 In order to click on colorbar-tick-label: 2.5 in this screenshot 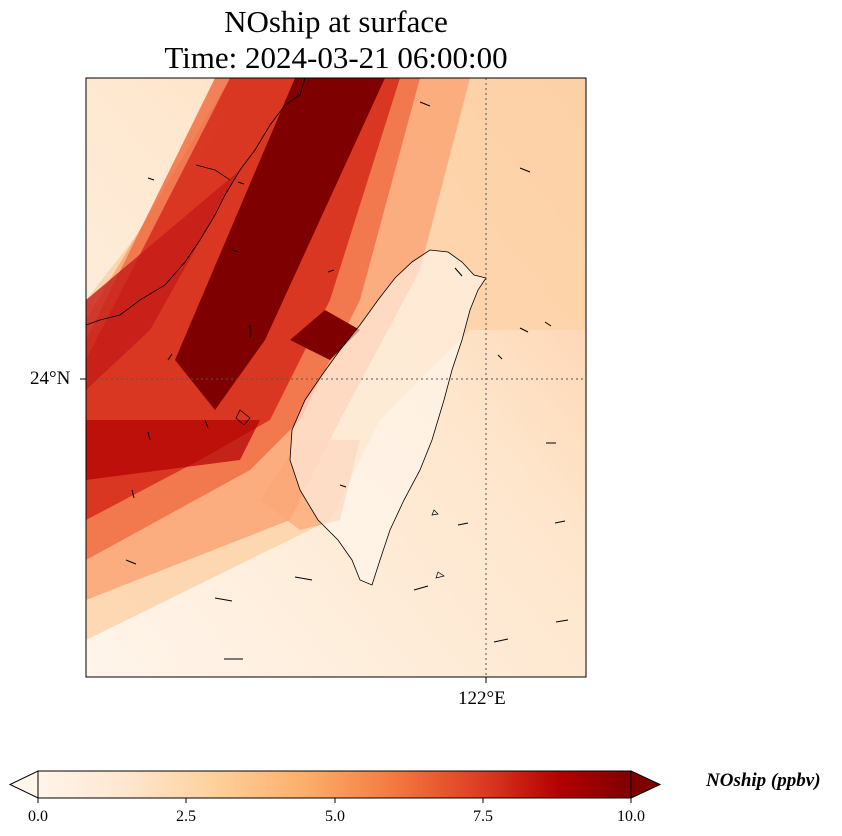, I will do `click(186, 816)`.